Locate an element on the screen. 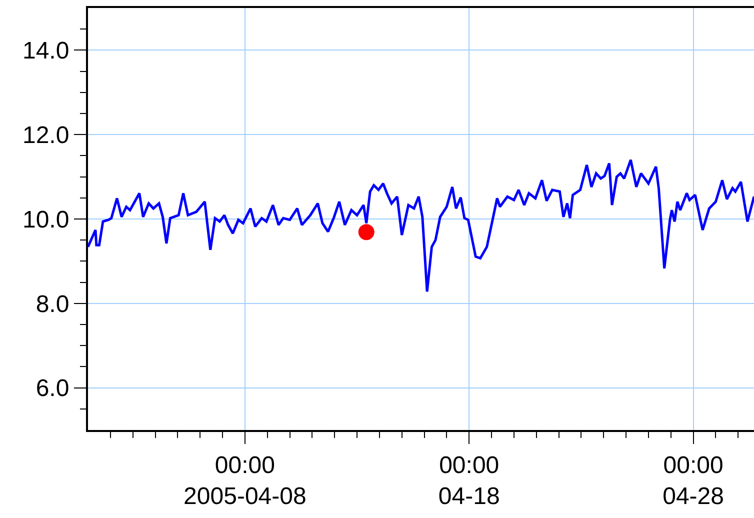 The image size is (754, 518). x-tick-label: 00:00 2005-04-08 is located at coordinates (245, 481).